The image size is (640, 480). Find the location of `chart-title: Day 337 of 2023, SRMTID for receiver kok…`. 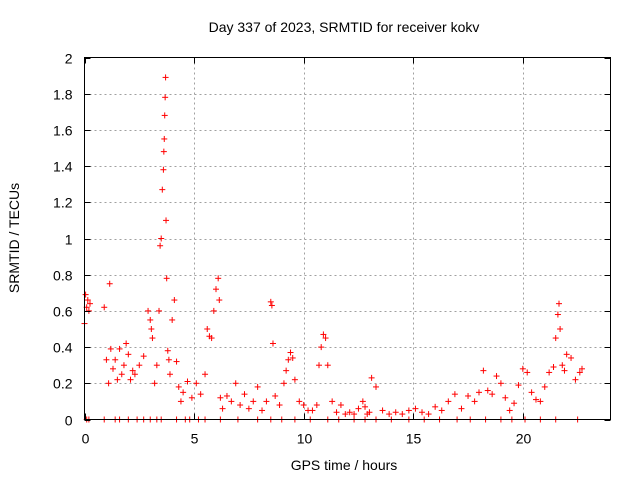

chart-title: Day 337 of 2023, SRMTID for receiver kok… is located at coordinates (344, 27).